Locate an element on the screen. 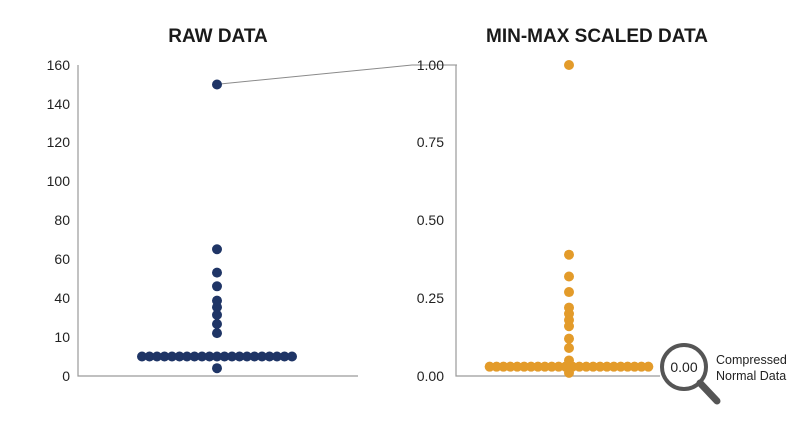 The height and width of the screenshot is (447, 800). scaled-outlier-point is located at coordinates (569, 65).